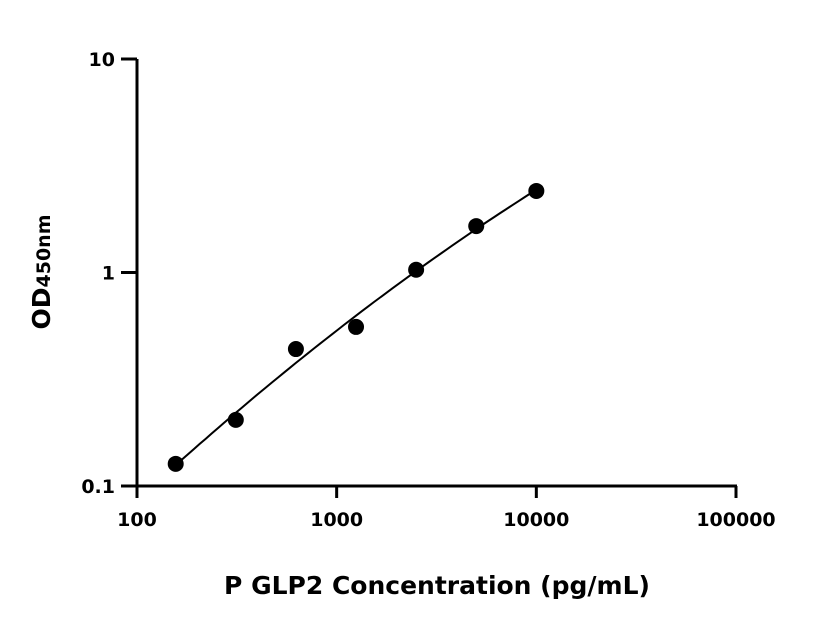 The width and height of the screenshot is (816, 644). I want to click on y-axis-label-main: OD, so click(41, 308).